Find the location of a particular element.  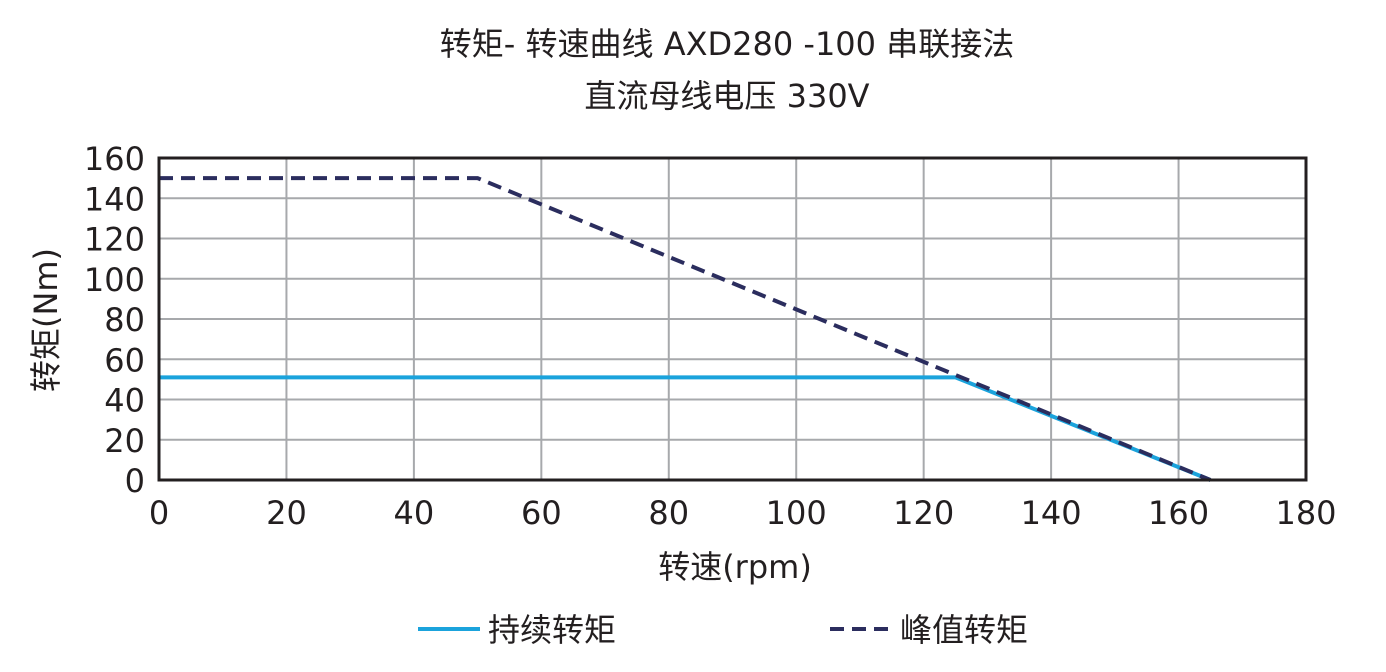

y-tick-label: 0 is located at coordinates (135, 481).